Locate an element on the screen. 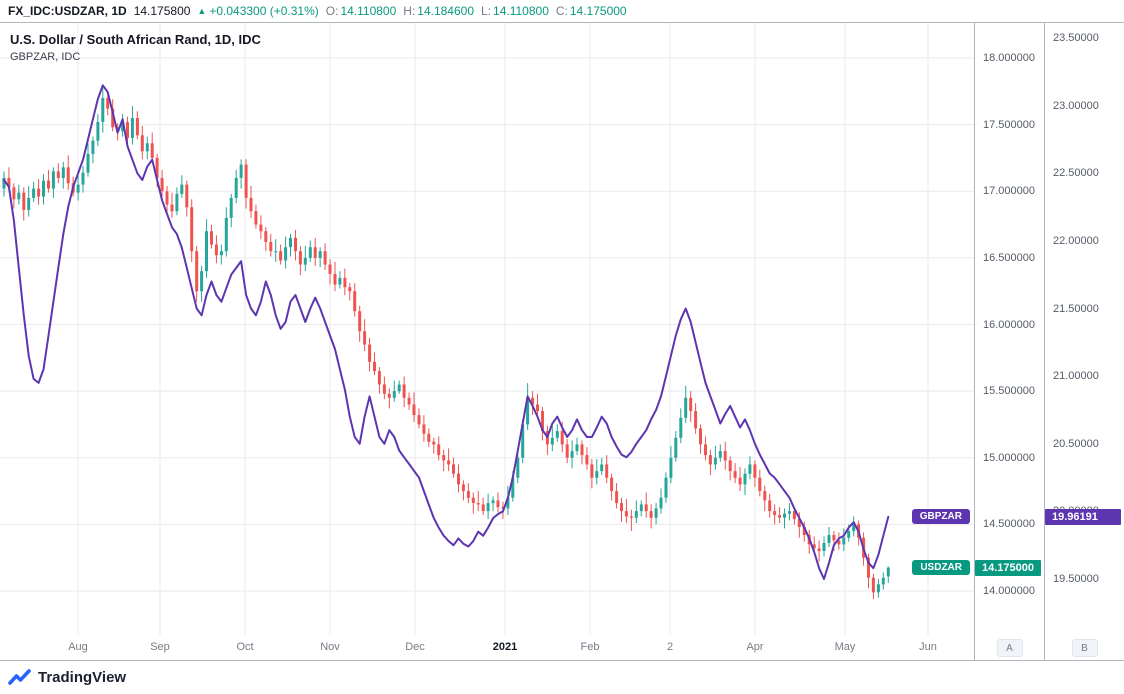 The height and width of the screenshot is (694, 1124). price-tick-label: 20.50000 is located at coordinates (1076, 443).